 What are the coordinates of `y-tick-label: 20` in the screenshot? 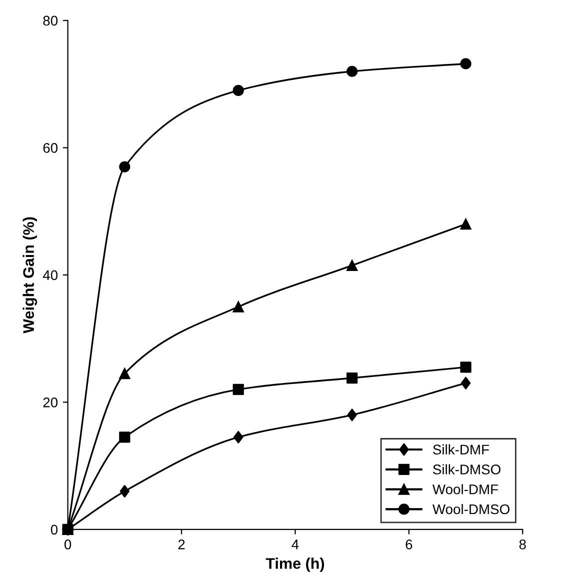 It's located at (50, 403).